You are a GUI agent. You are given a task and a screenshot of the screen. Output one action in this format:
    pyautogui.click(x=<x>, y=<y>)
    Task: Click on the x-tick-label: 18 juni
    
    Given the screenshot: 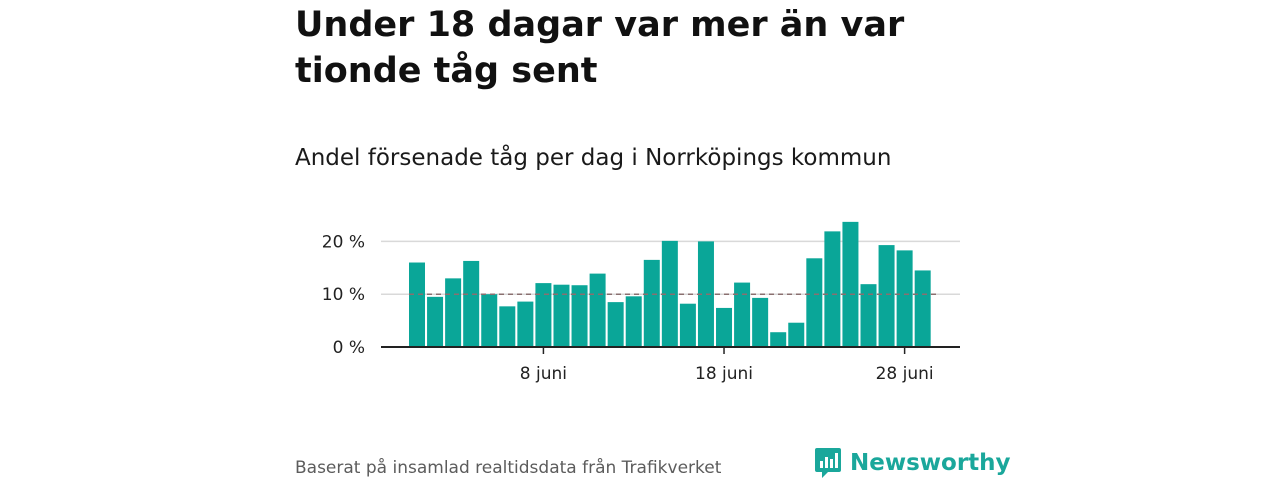 What is the action you would take?
    pyautogui.click(x=724, y=374)
    